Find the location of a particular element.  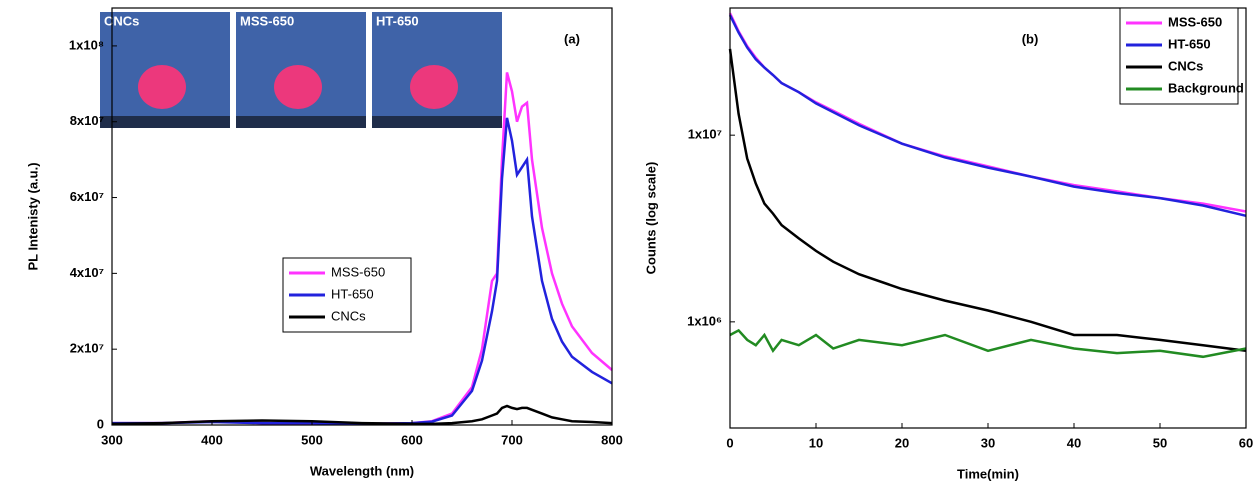

x-tick-label: 40 is located at coordinates (1074, 442).